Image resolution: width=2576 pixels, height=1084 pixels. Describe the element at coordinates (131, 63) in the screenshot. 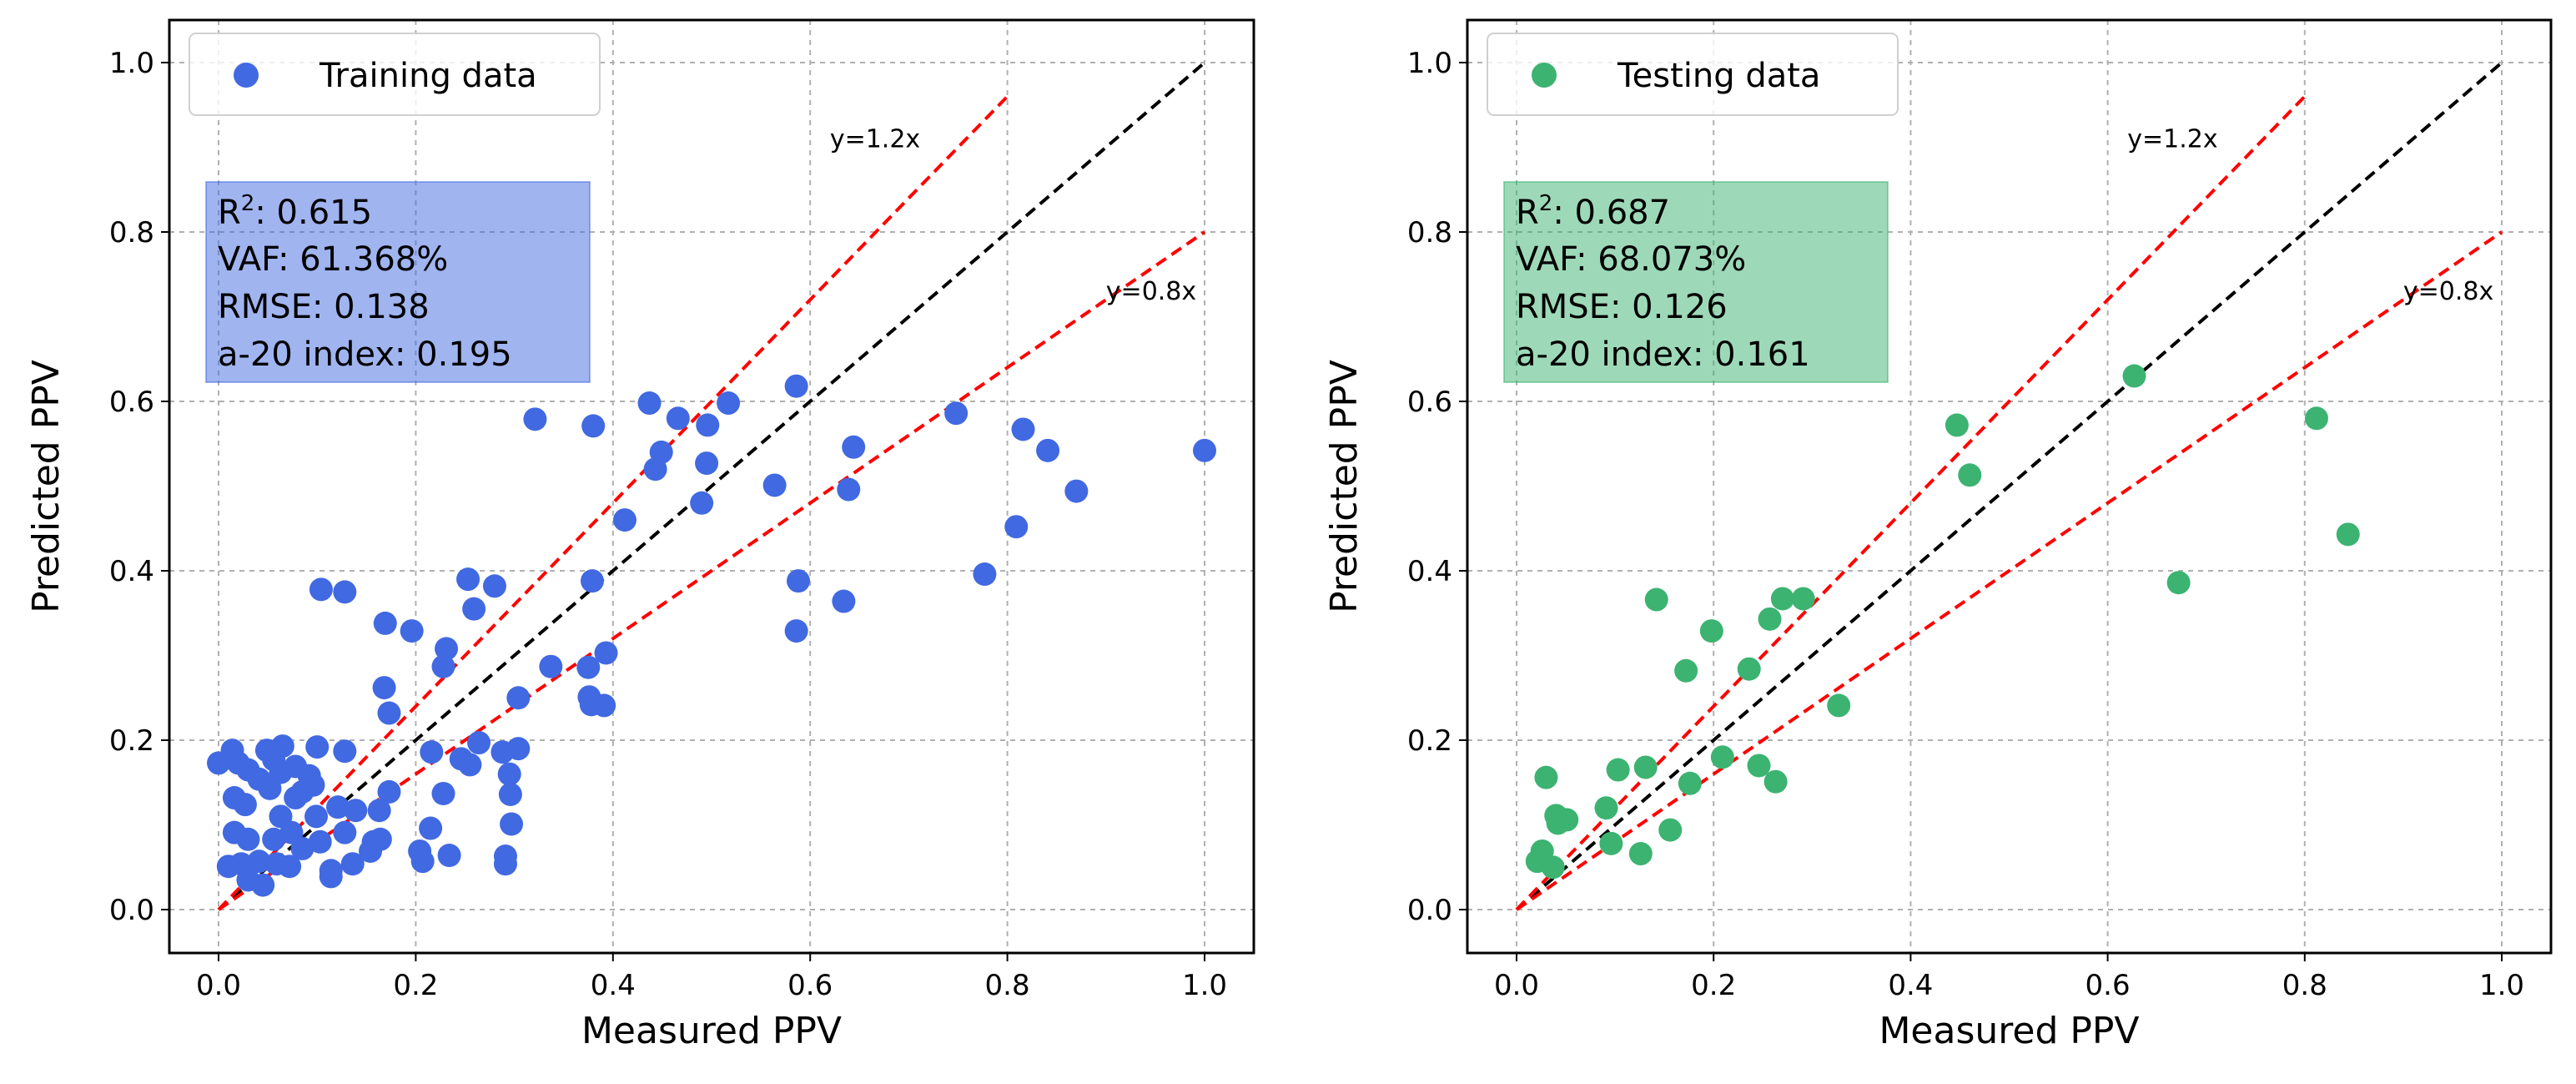

I see `y-tick-label: 1.0` at that location.